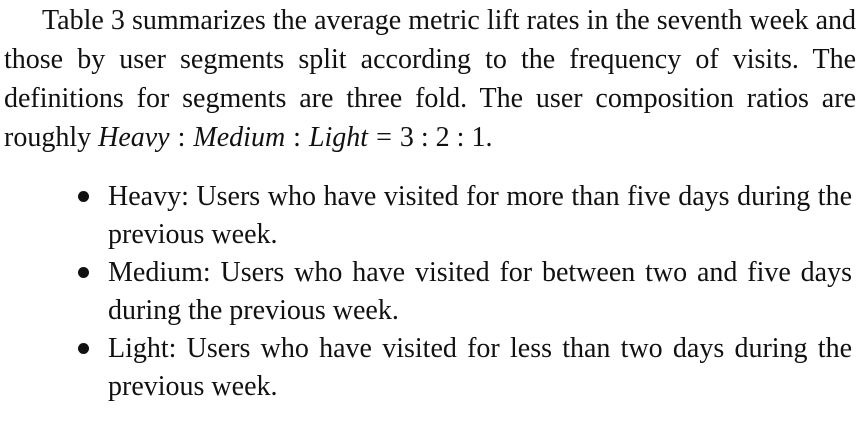 The height and width of the screenshot is (422, 865). What do you see at coordinates (489, 137) in the screenshot?
I see `math-period: .` at bounding box center [489, 137].